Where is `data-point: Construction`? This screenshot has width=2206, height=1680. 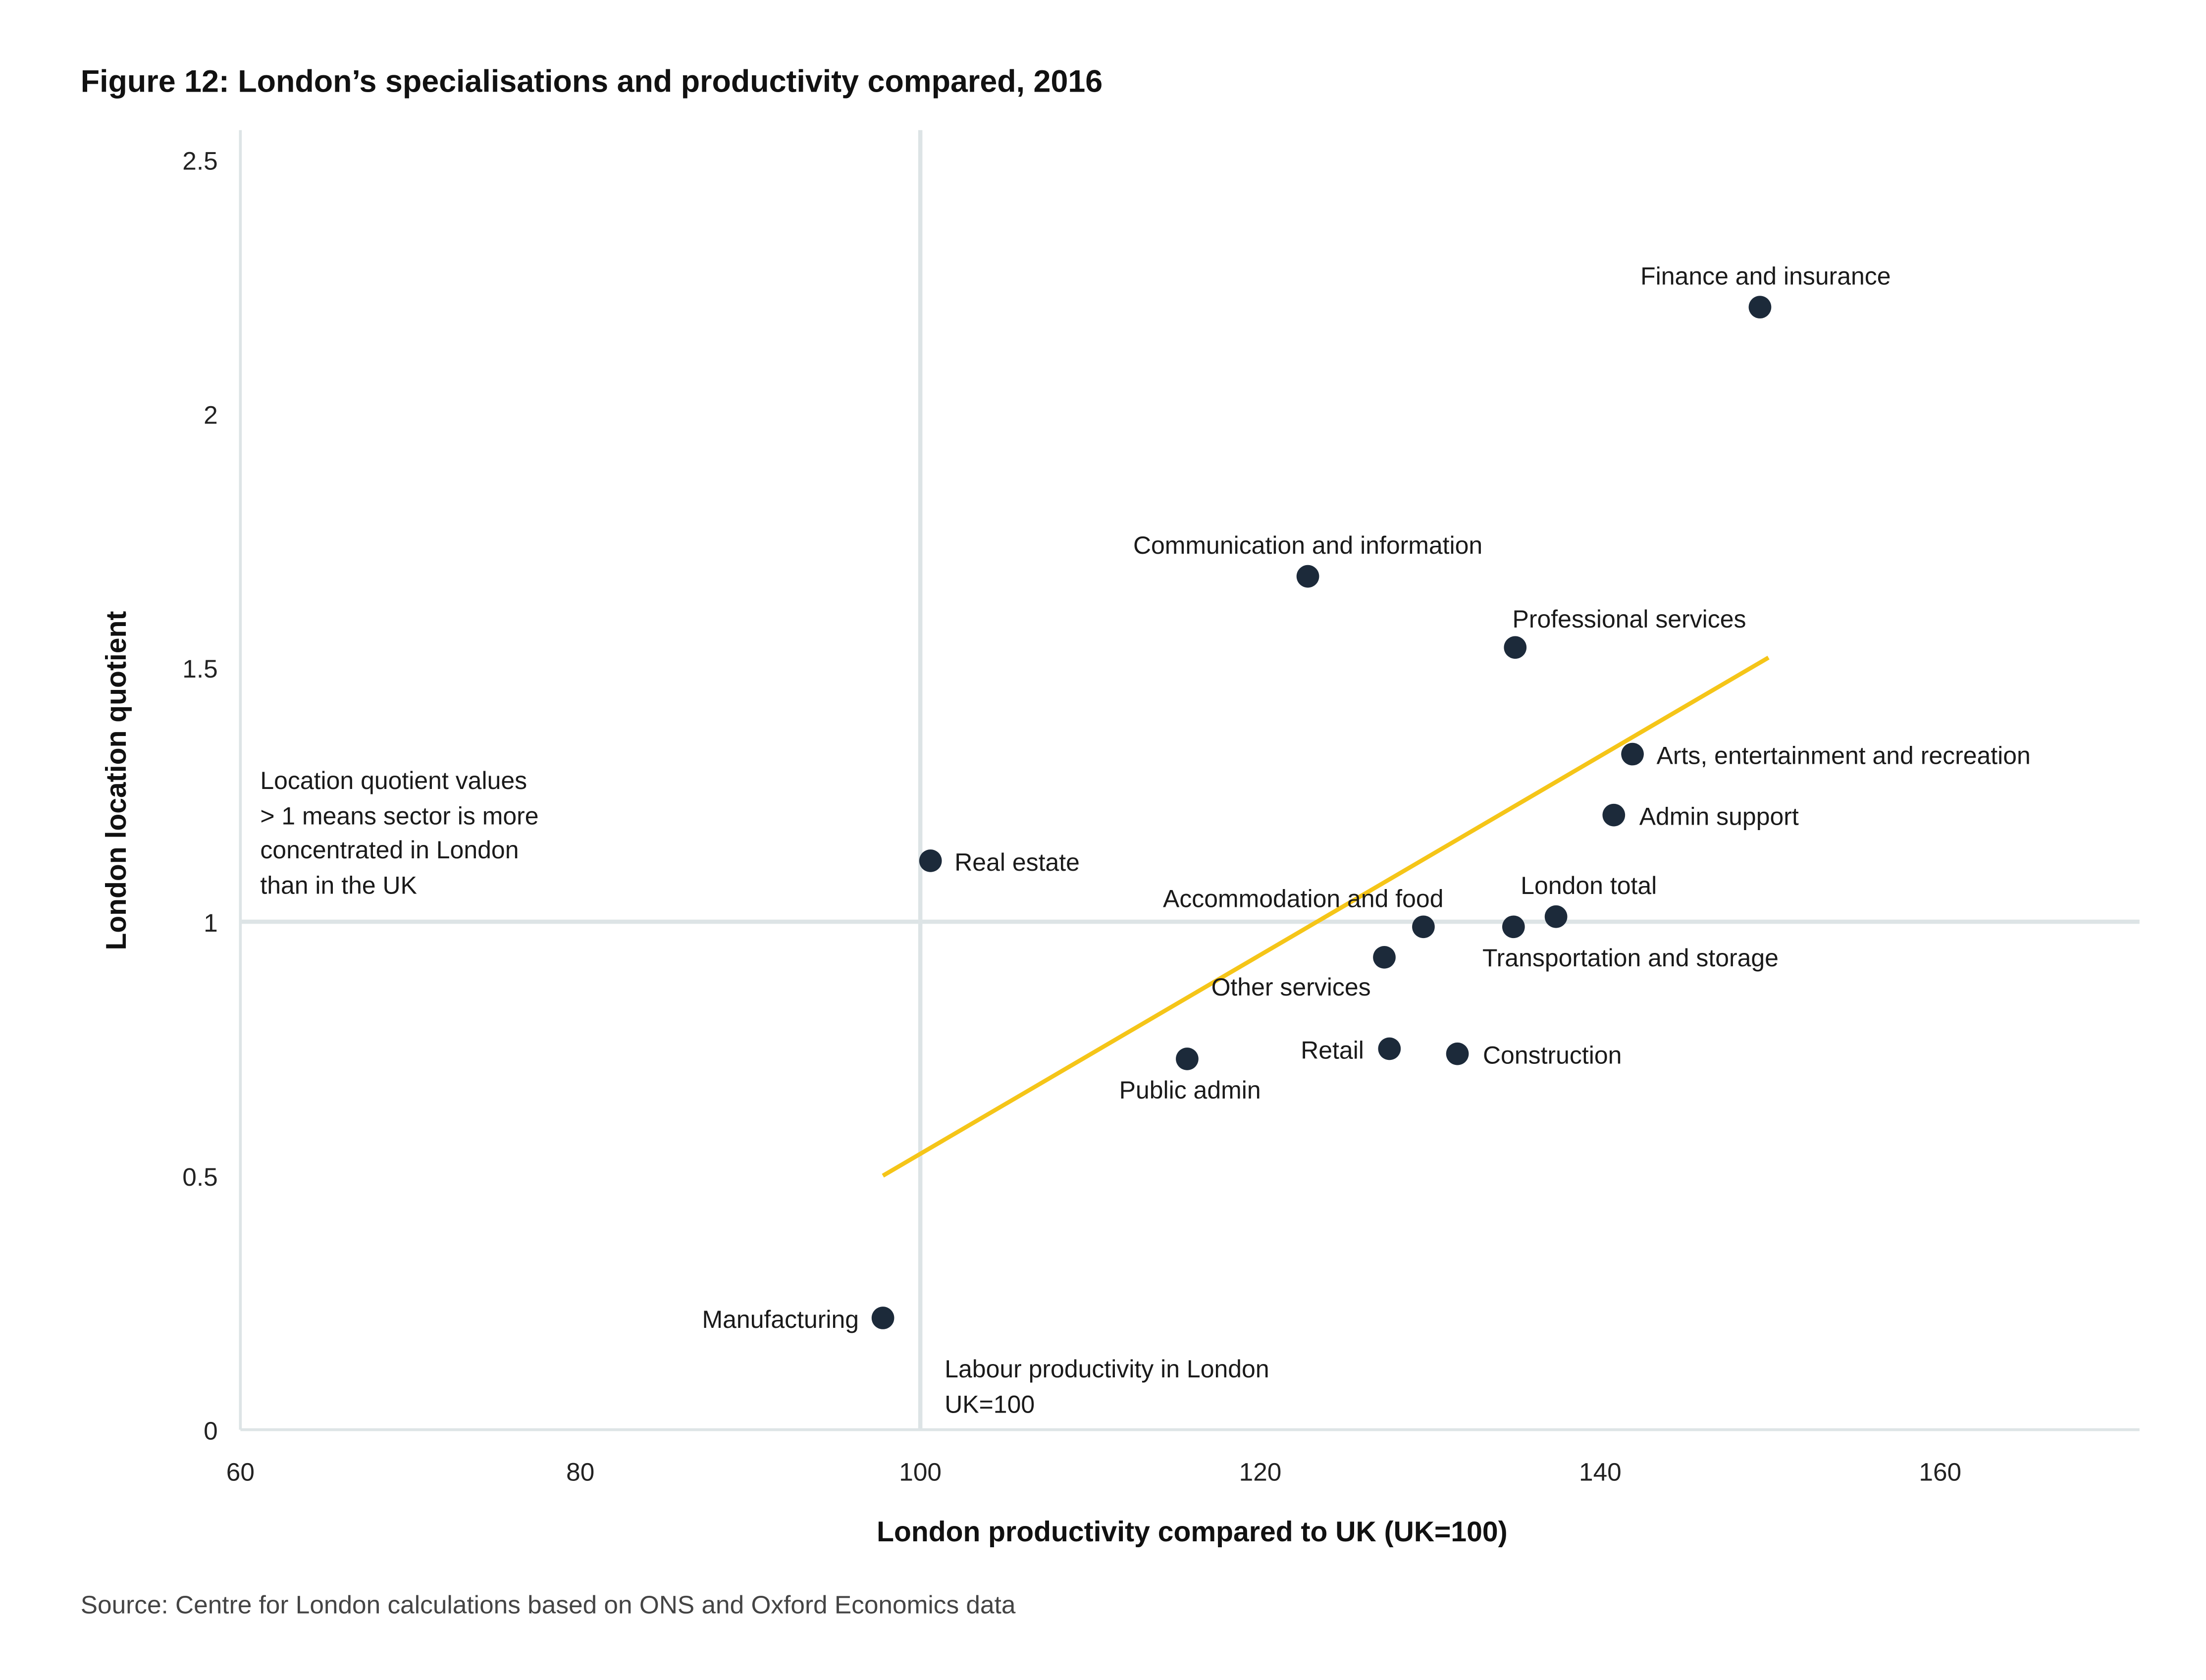
data-point: Construction is located at coordinates (1534, 1055).